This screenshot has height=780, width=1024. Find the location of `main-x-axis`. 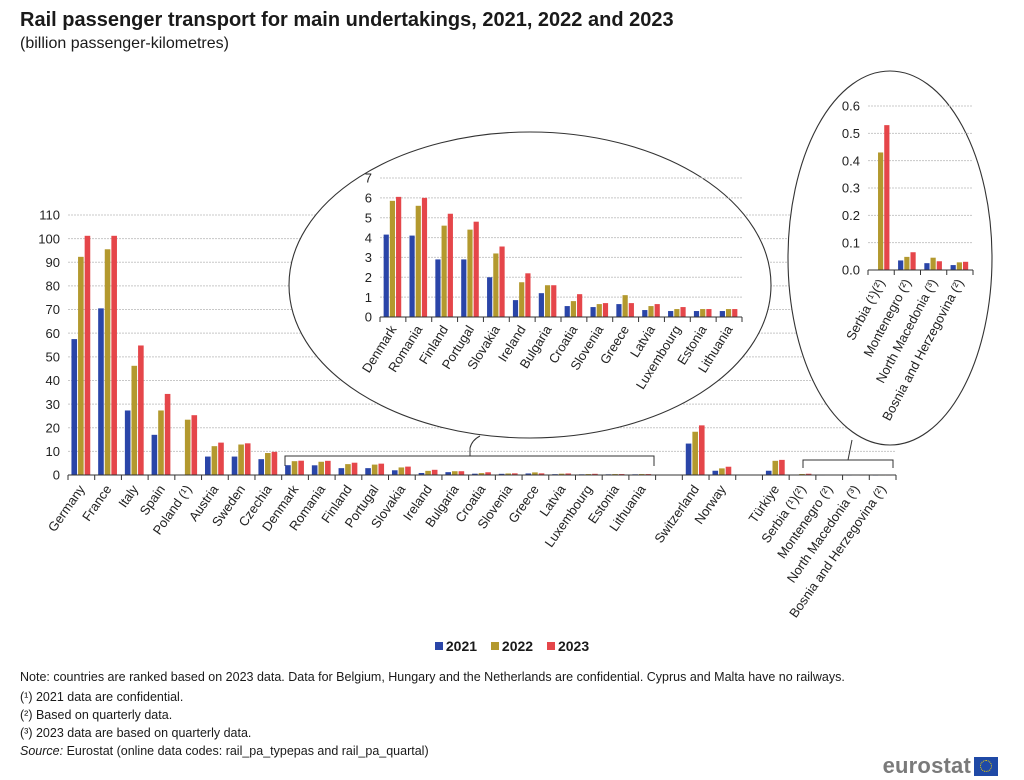

main-x-axis is located at coordinates (482, 477).